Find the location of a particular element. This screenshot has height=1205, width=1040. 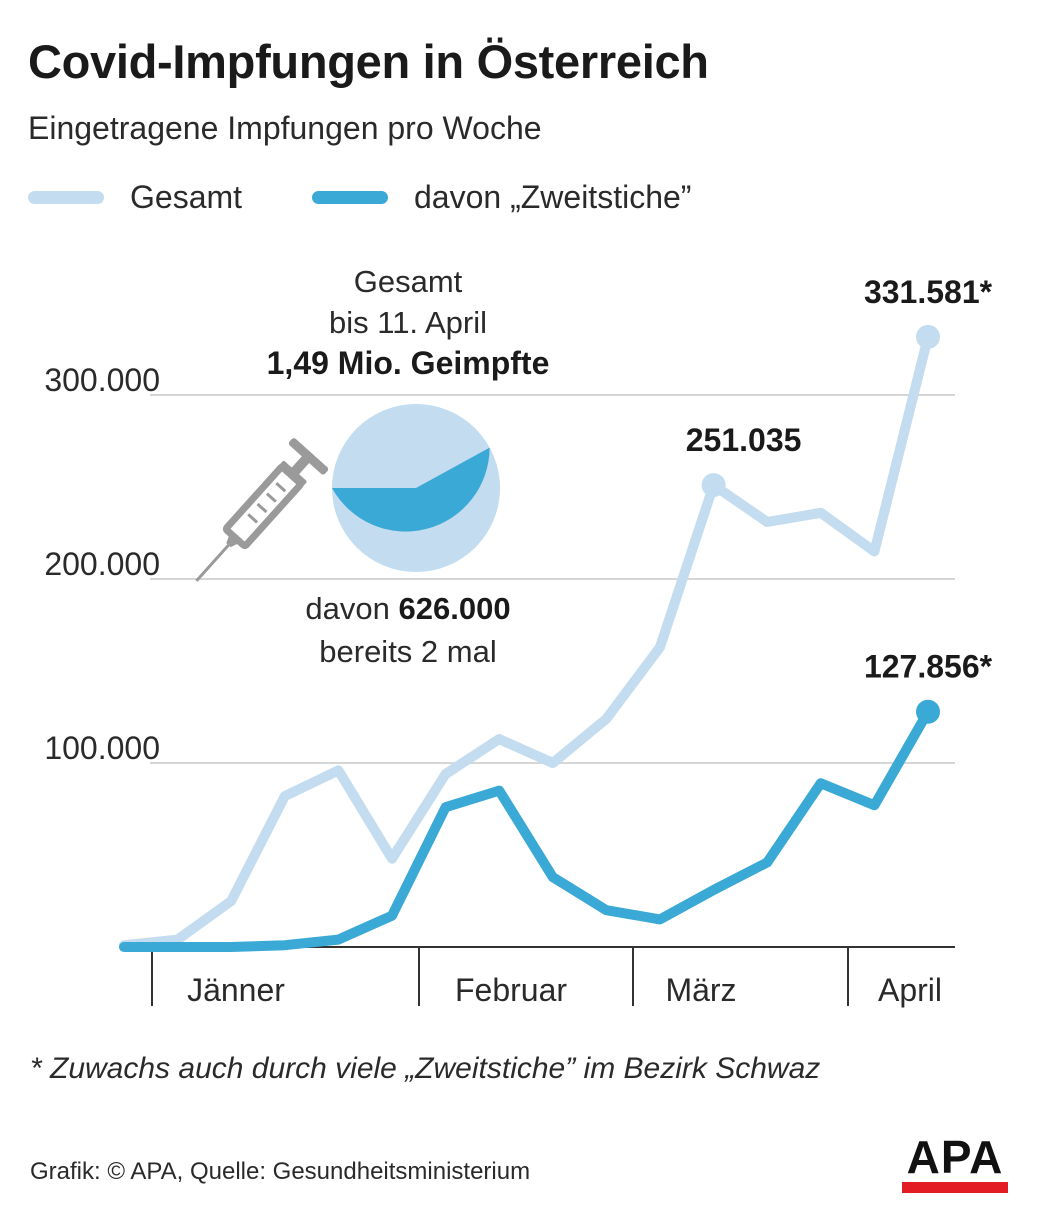

legend-label-gesamt: Gesamt is located at coordinates (186, 196).